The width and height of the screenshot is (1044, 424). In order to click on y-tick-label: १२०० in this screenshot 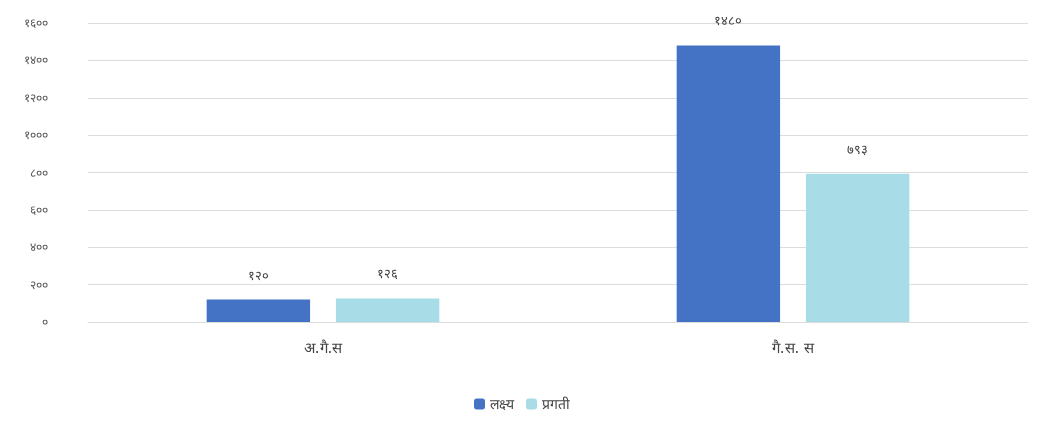, I will do `click(36, 97)`.